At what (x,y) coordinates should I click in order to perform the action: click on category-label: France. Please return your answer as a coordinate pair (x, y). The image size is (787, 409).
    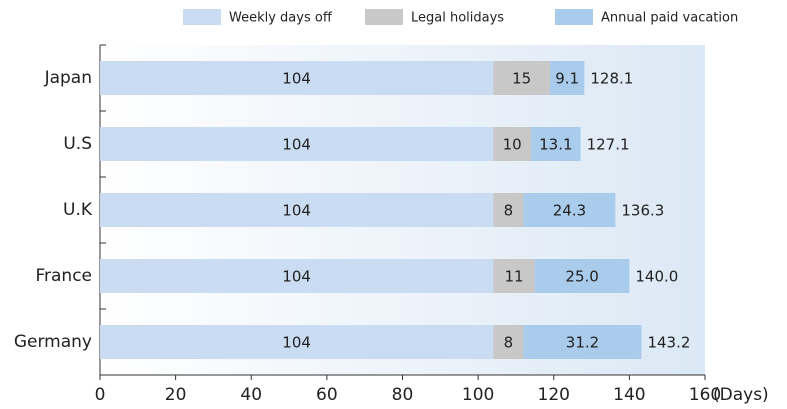
    Looking at the image, I should click on (63, 276).